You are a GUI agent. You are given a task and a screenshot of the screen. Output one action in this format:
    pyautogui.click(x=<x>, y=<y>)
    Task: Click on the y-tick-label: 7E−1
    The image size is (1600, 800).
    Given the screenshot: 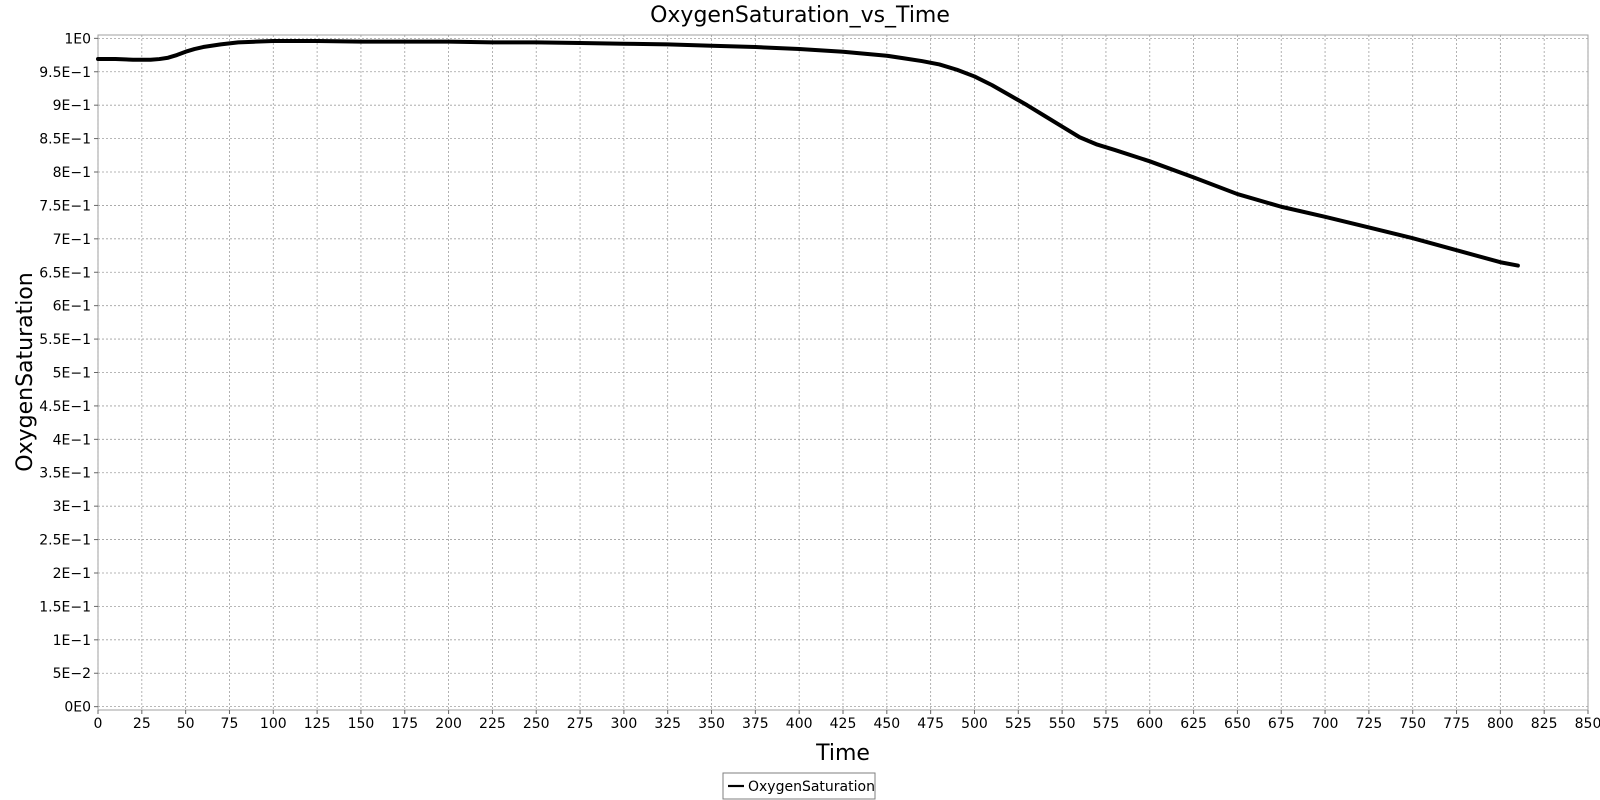 What is the action you would take?
    pyautogui.click(x=72, y=240)
    